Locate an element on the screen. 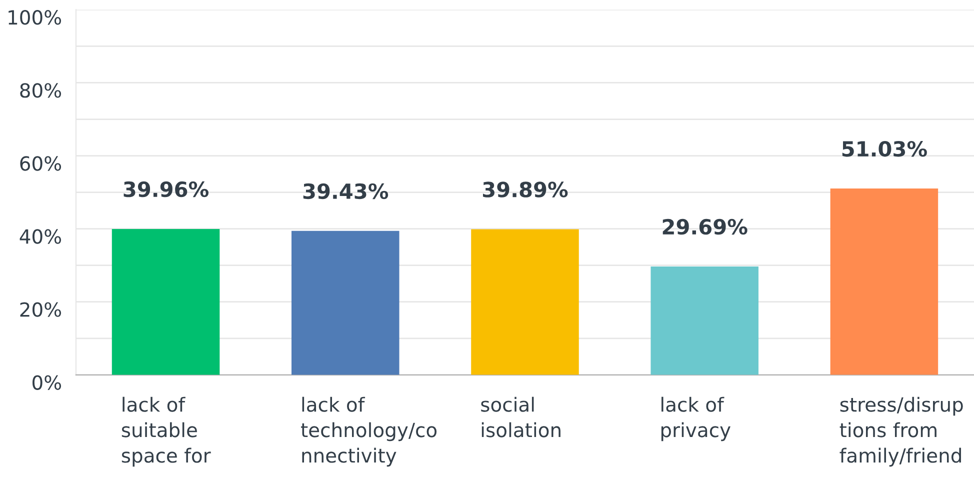 Image resolution: width=974 pixels, height=485 pixels. y-tick-label: 40% is located at coordinates (41, 236).